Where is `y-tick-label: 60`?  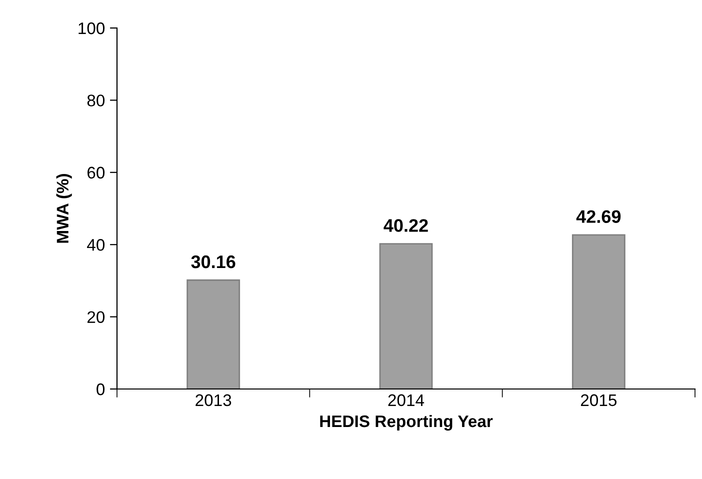 y-tick-label: 60 is located at coordinates (96, 172).